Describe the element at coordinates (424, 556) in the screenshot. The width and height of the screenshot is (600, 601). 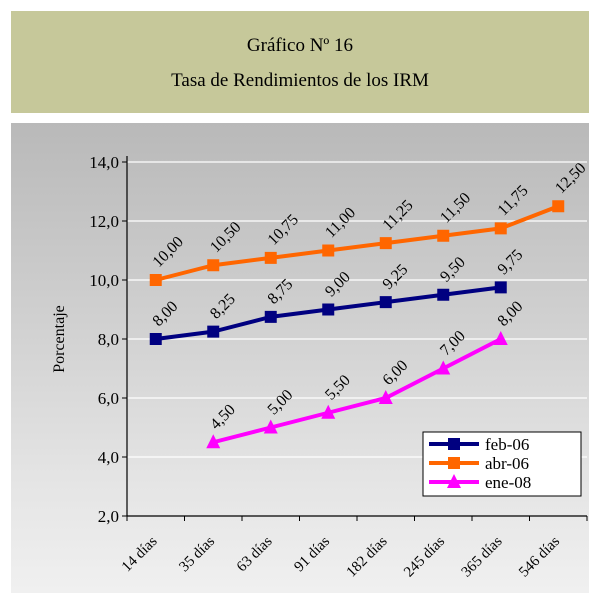
I see `x-tick-label: 245 días` at that location.